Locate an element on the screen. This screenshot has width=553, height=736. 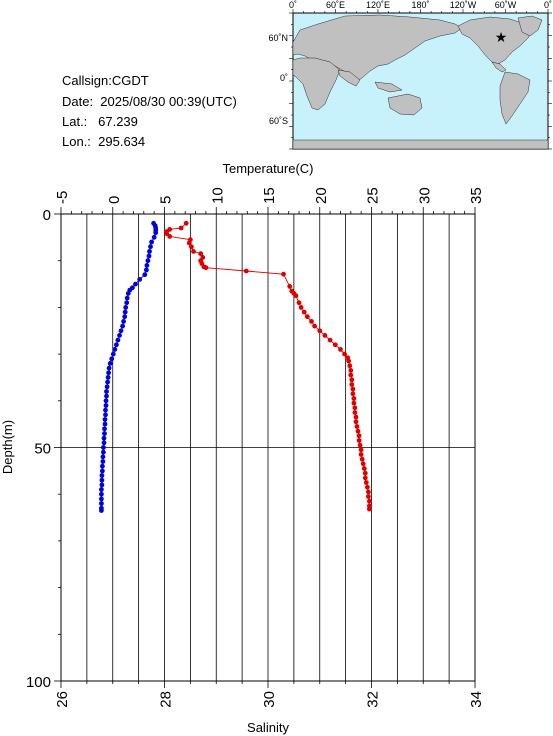
temperature-tick-label: 25 is located at coordinates (373, 195).